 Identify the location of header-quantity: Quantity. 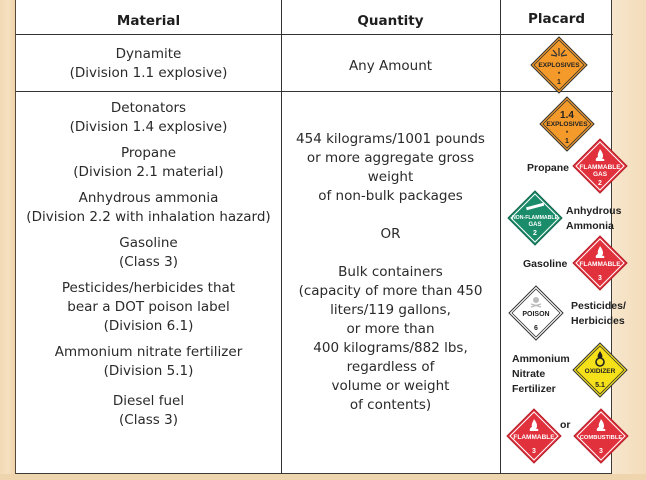
(390, 21).